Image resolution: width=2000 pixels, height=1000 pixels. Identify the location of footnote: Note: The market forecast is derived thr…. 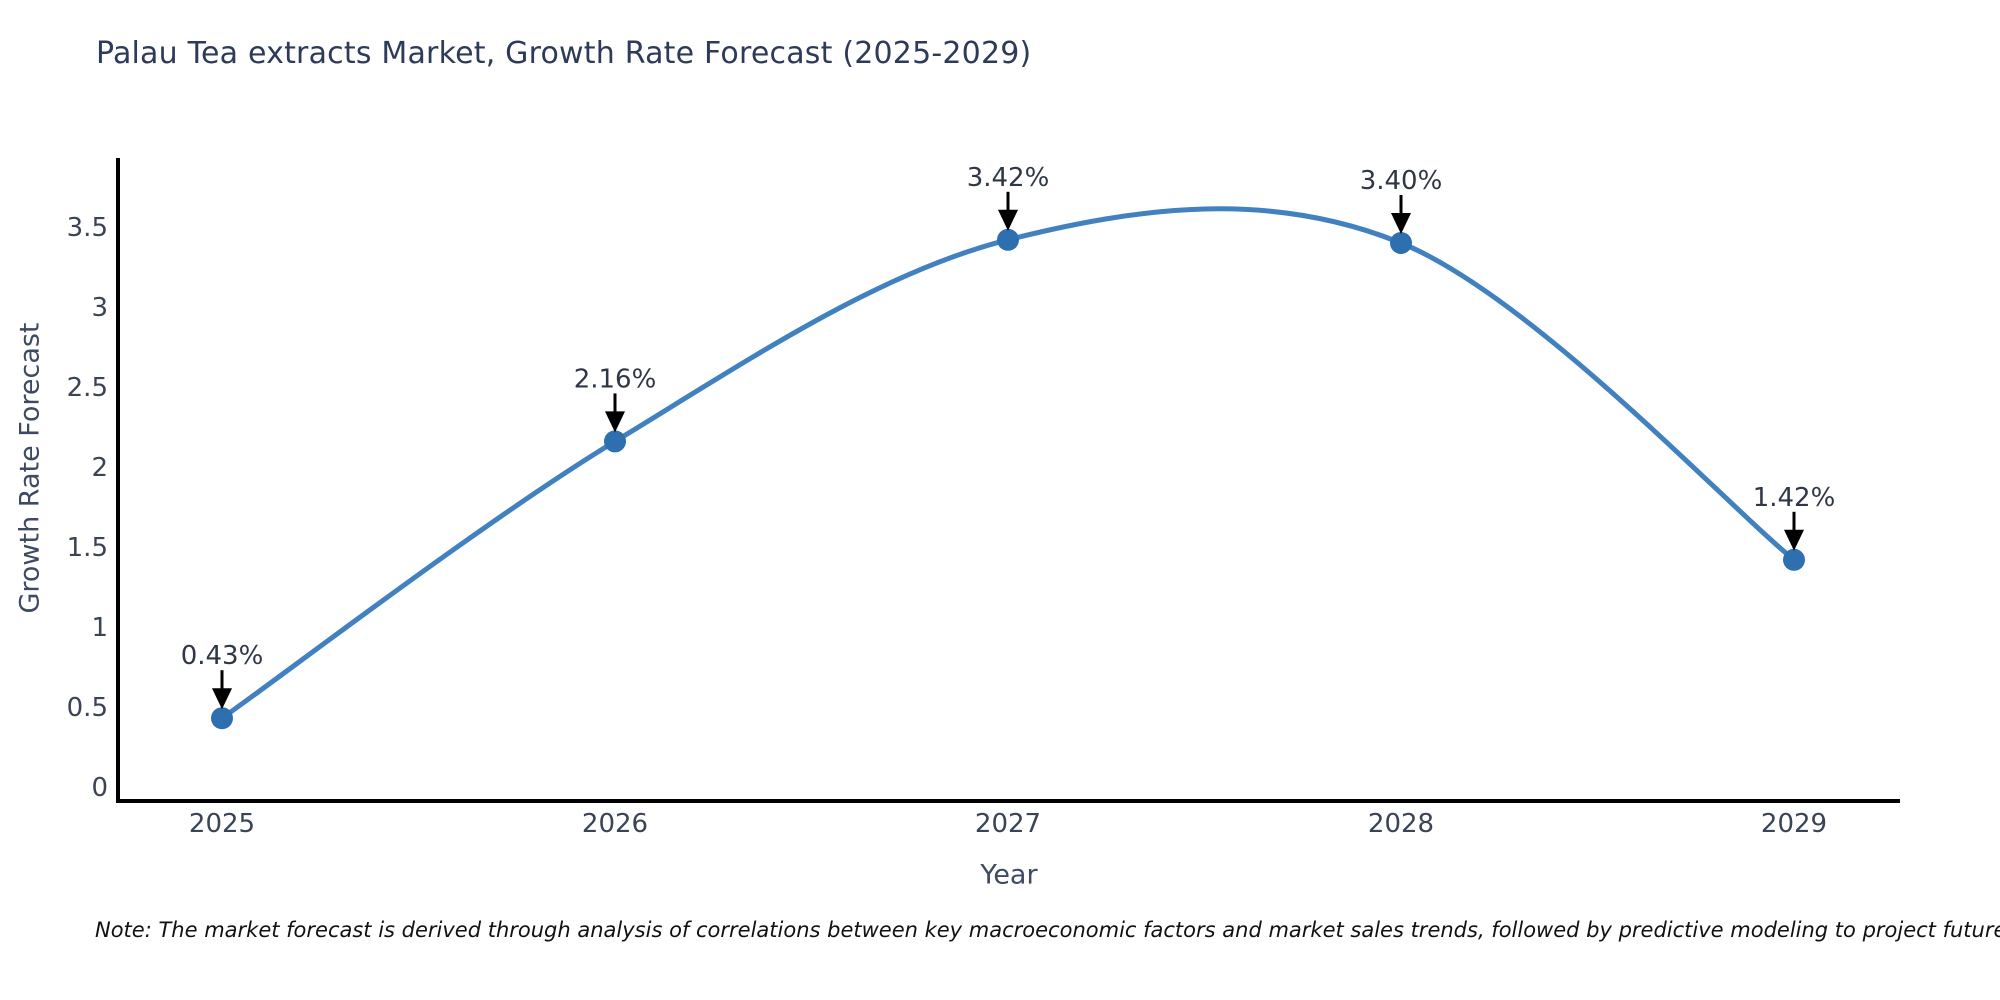
(1047, 930).